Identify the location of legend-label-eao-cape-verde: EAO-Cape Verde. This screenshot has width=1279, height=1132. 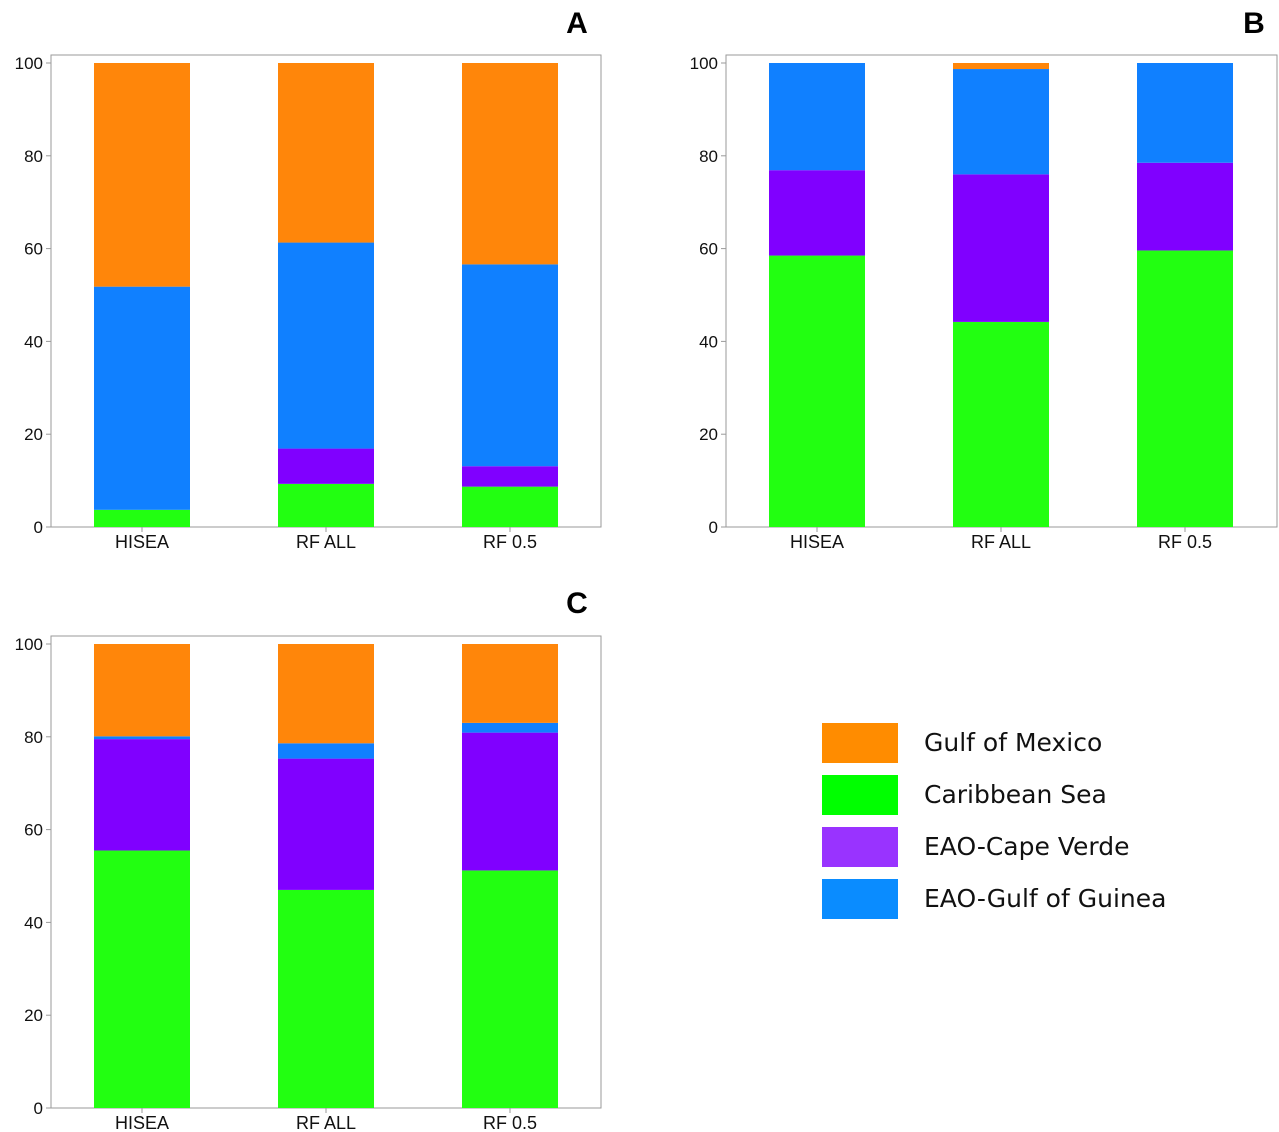
(1026, 846).